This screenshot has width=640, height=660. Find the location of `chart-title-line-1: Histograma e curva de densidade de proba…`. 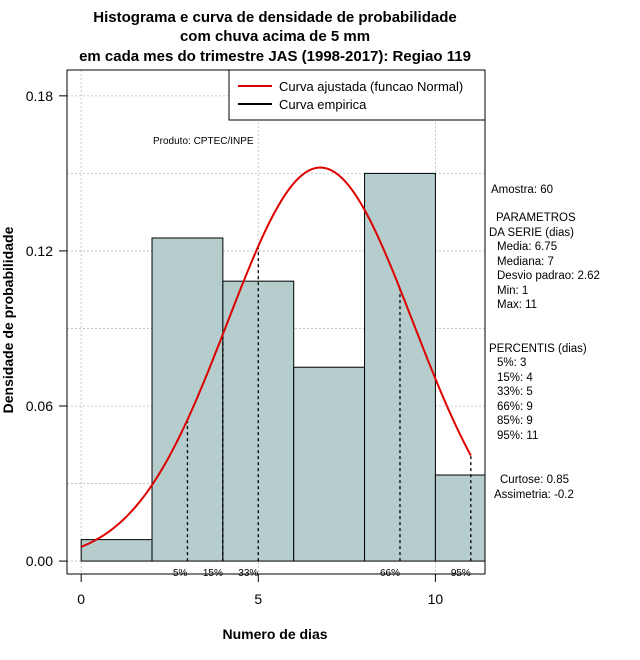

chart-title-line-1: Histograma e curva de densidade de proba… is located at coordinates (274, 17).